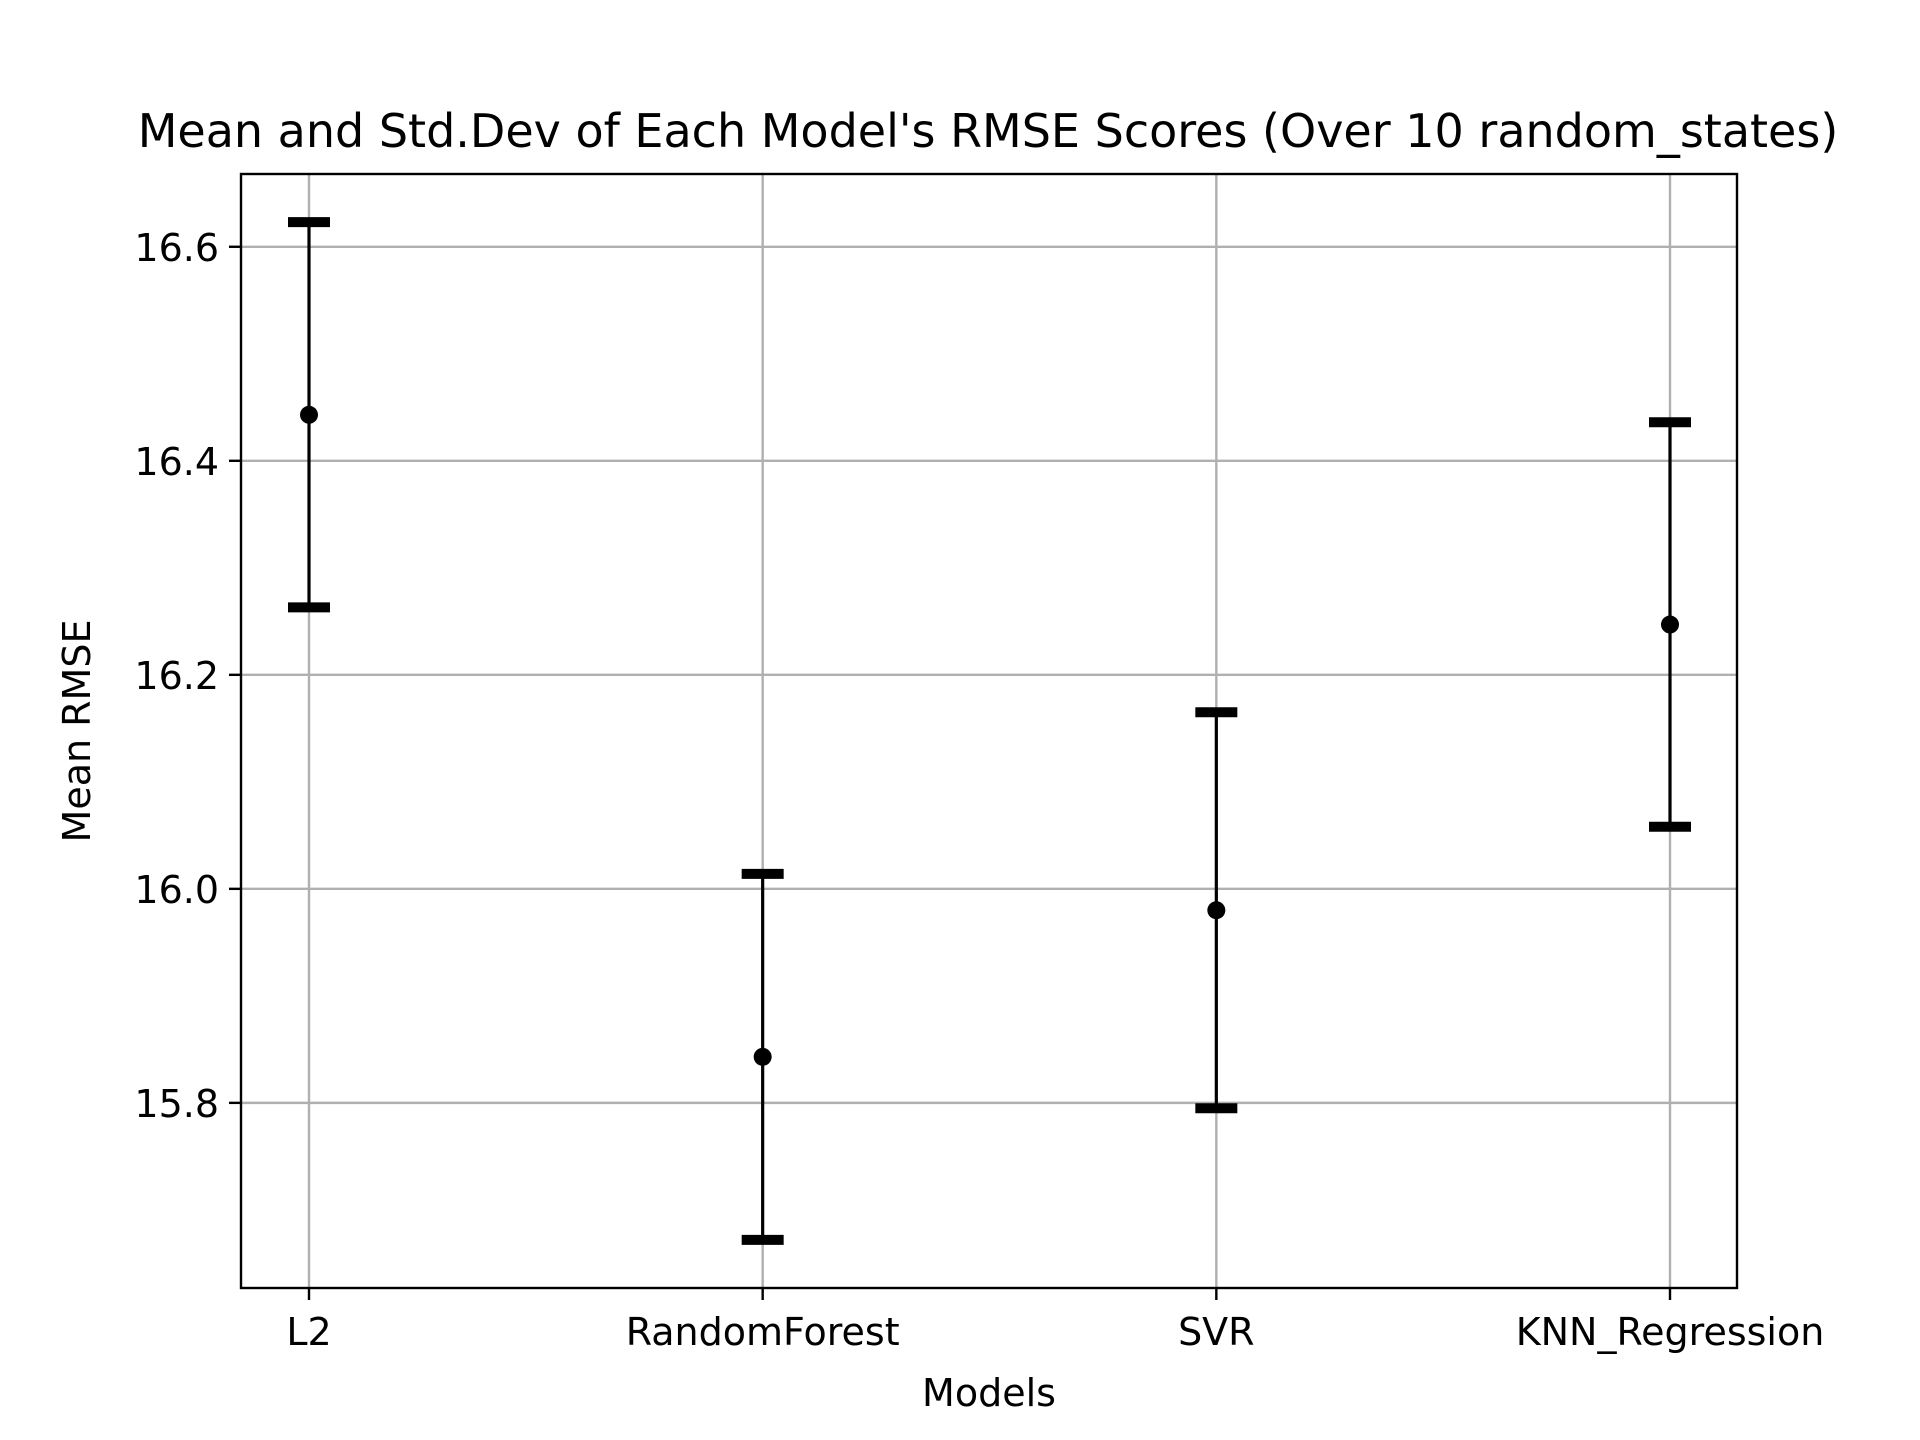 This screenshot has width=1920, height=1440. Describe the element at coordinates (176, 676) in the screenshot. I see `y-tick-label: 16.2` at that location.